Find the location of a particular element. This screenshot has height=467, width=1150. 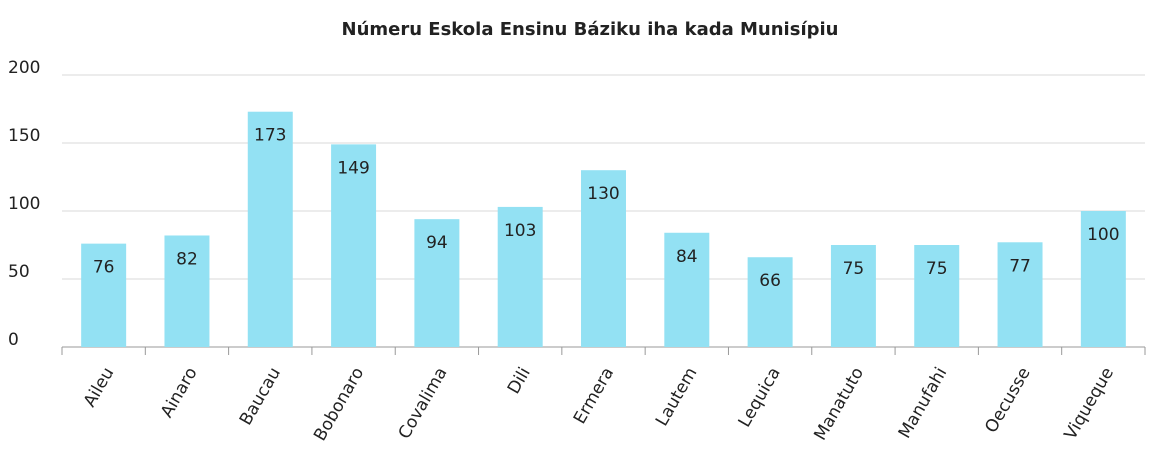

value-label: 130 is located at coordinates (603, 194).